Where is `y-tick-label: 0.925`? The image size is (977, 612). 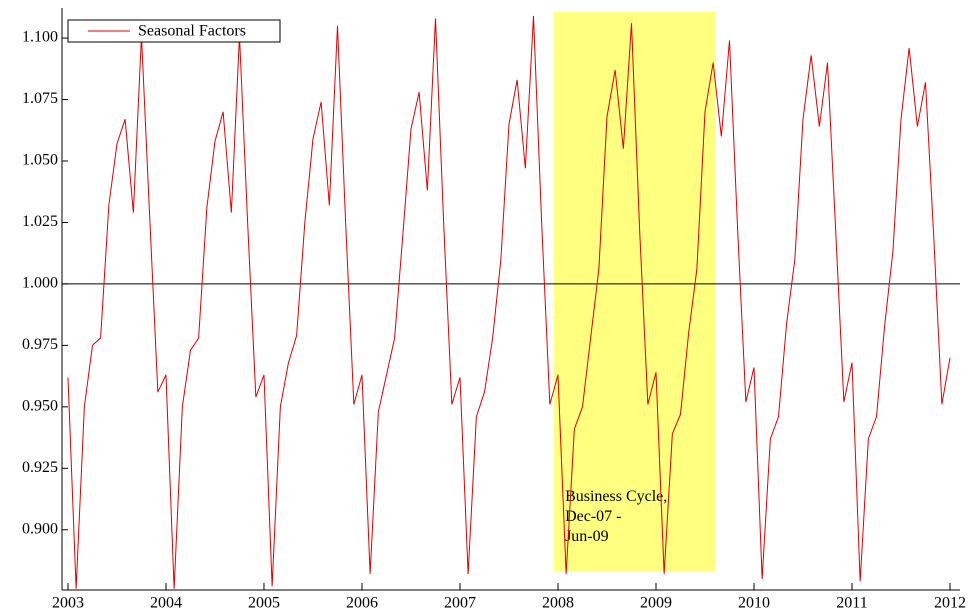 y-tick-label: 0.925 is located at coordinates (40, 467).